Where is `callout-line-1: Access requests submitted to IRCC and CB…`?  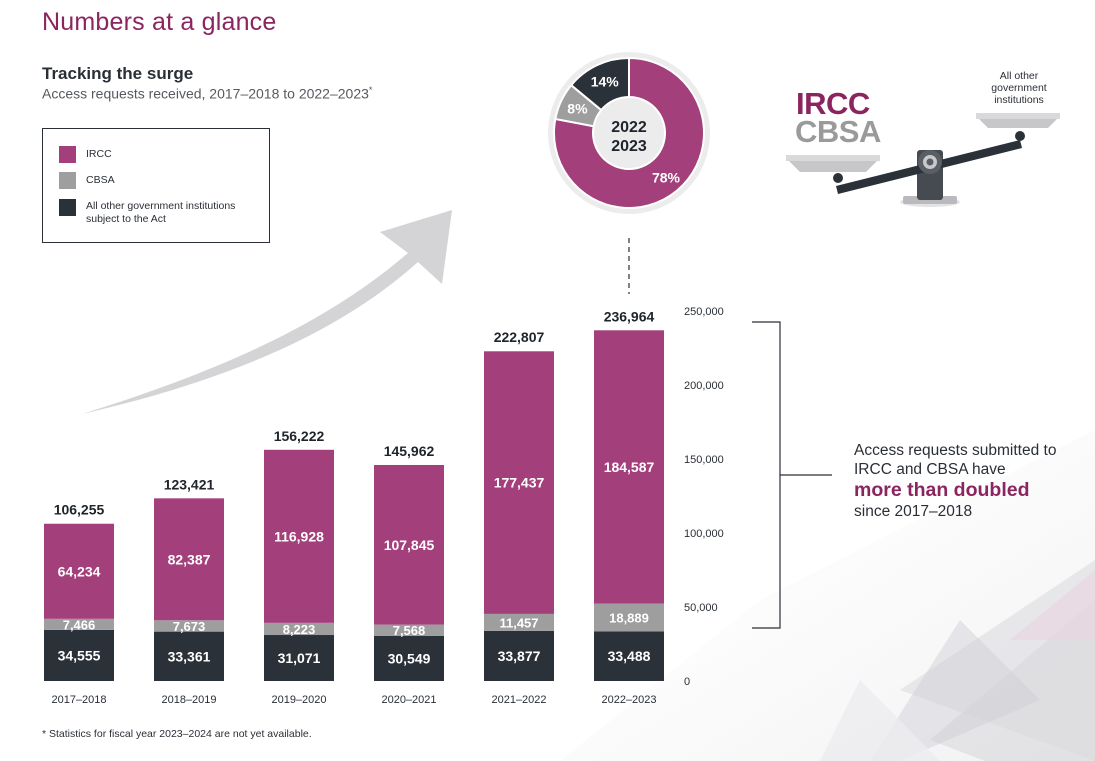 callout-line-1: Access requests submitted to IRCC and CB… is located at coordinates (955, 460).